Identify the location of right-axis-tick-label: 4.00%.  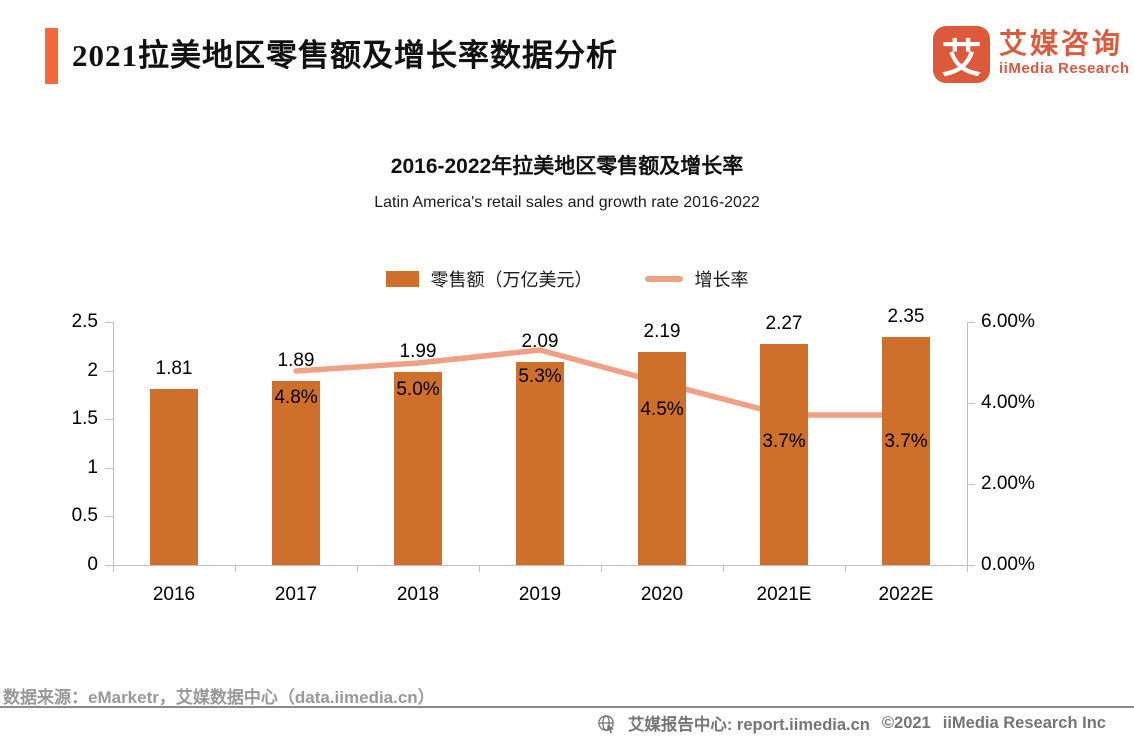
(1008, 402).